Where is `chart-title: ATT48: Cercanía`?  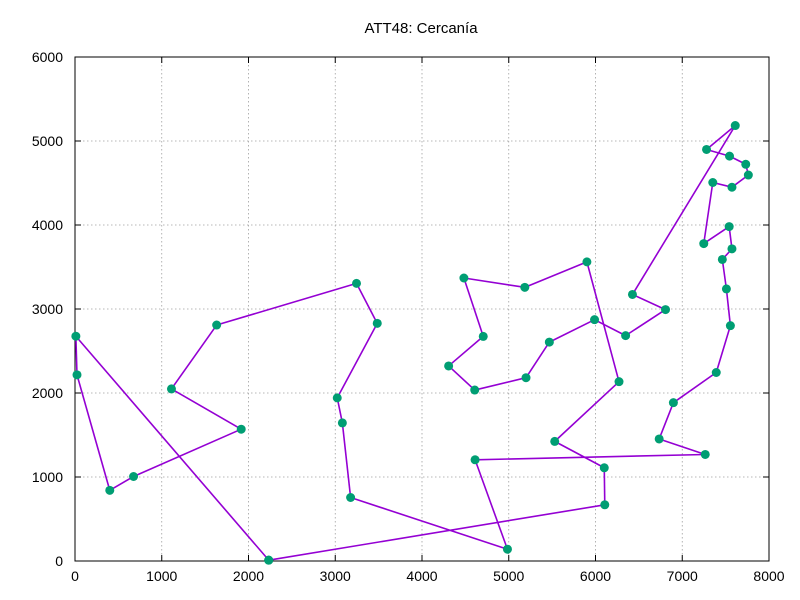 chart-title: ATT48: Cercanía is located at coordinates (421, 28).